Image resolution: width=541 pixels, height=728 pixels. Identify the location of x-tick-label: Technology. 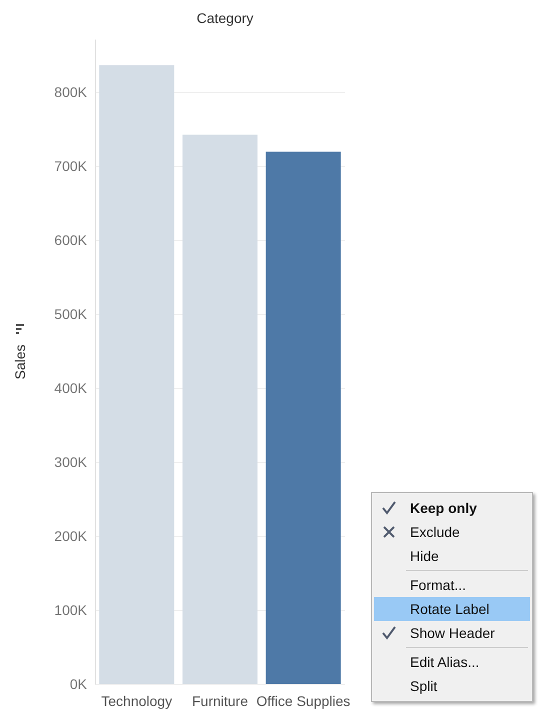
(136, 701).